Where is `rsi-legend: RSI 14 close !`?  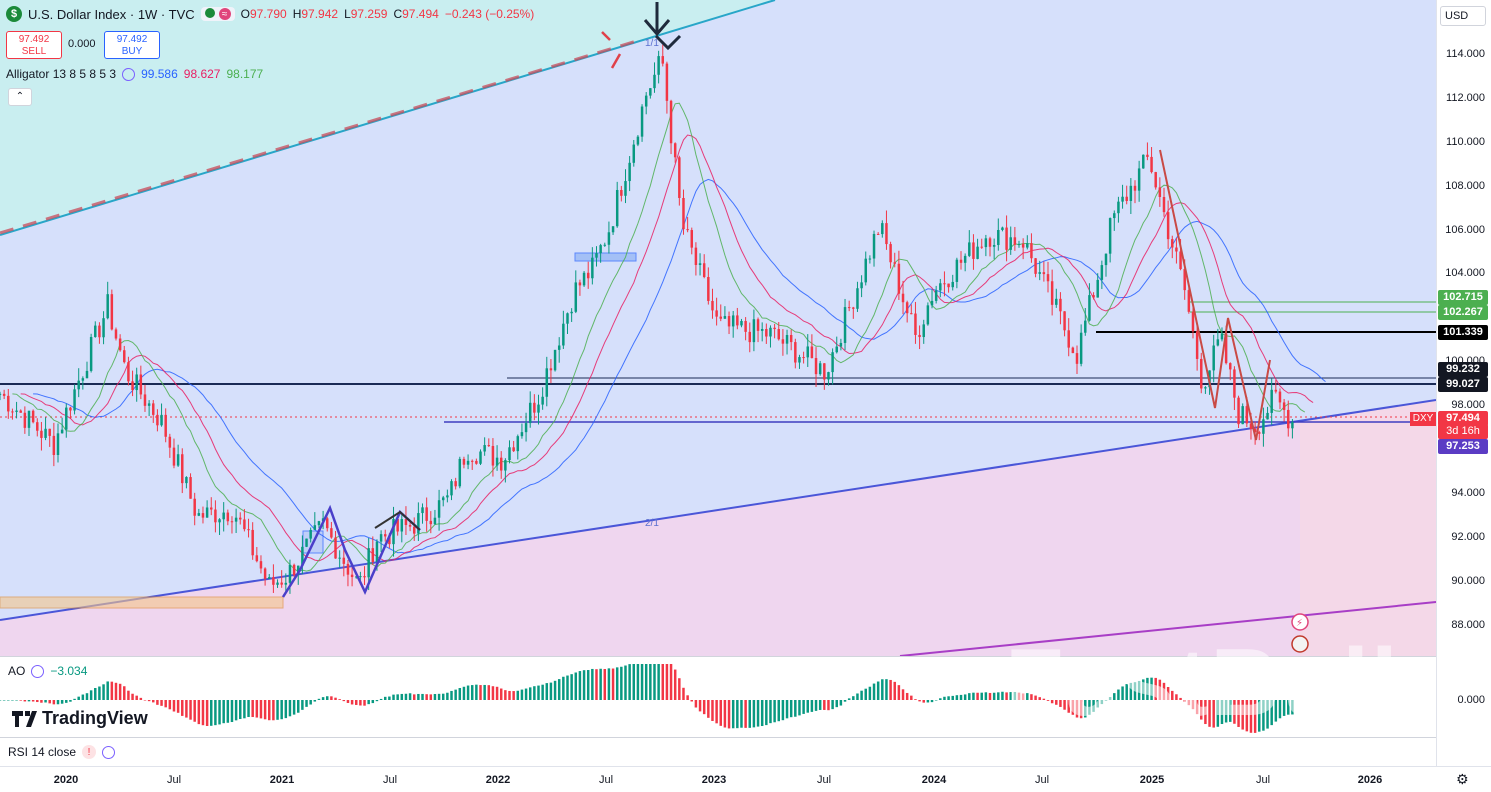
rsi-legend: RSI 14 close ! is located at coordinates (62, 752).